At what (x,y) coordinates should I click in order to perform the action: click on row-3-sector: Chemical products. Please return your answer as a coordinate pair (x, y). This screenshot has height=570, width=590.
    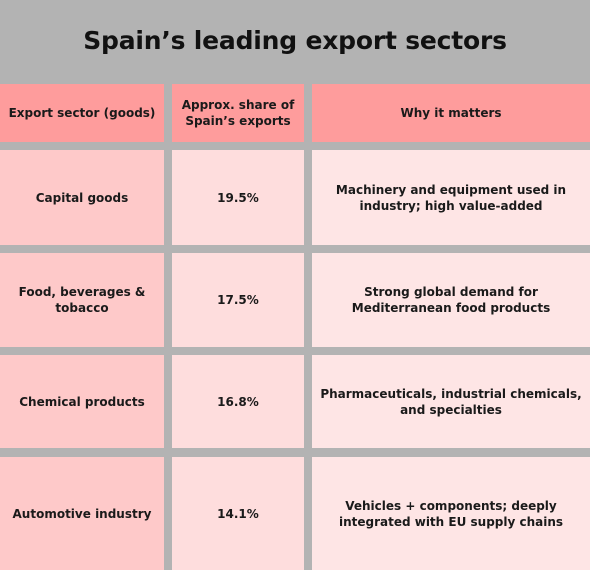
    Looking at the image, I should click on (82, 401).